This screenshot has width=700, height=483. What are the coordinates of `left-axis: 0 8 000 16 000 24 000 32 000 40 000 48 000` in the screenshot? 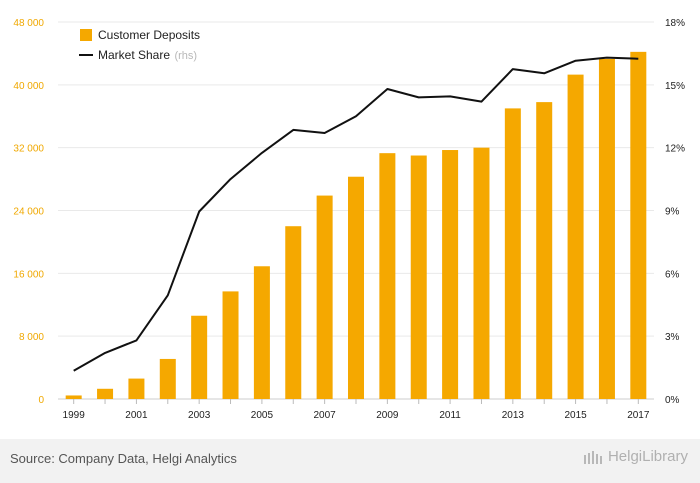 It's located at (28, 212).